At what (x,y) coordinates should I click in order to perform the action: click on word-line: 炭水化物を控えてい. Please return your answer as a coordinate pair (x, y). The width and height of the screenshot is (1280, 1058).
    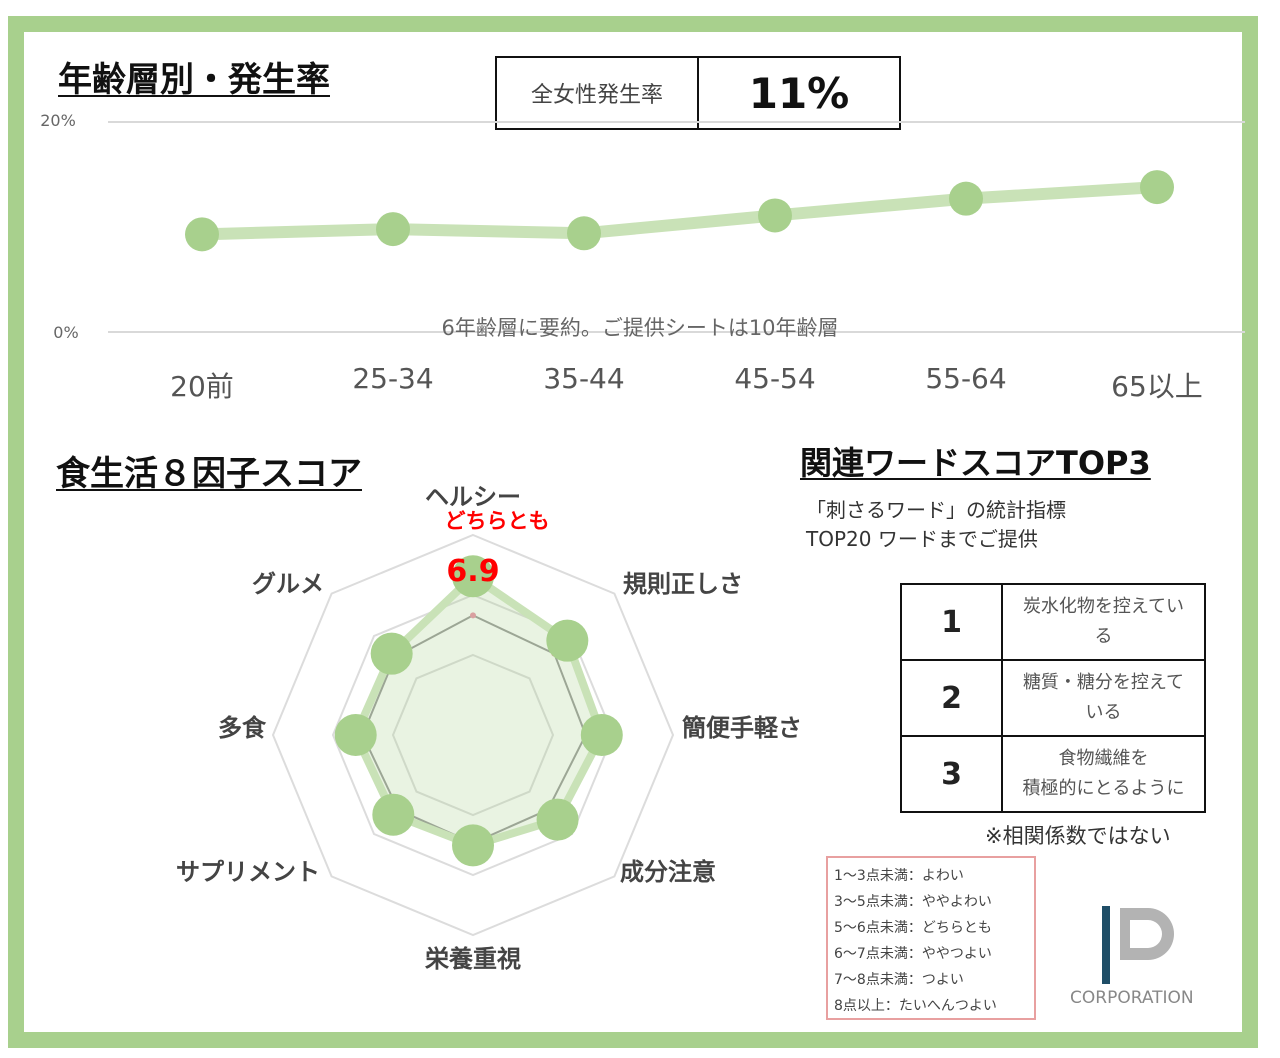
    Looking at the image, I should click on (1103, 606).